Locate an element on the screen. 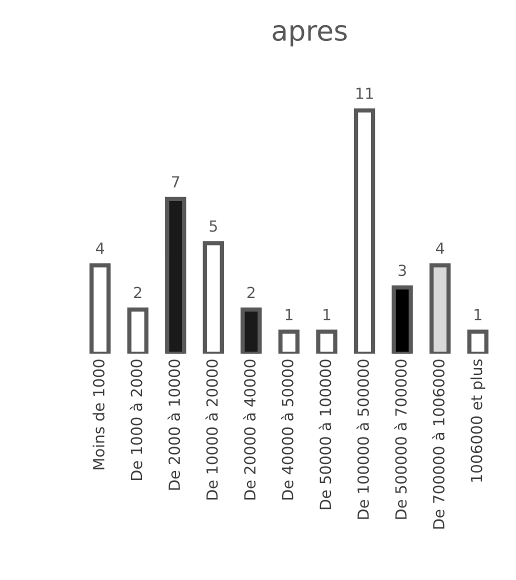 This screenshot has height=580, width=516. x-tick-label: De 50000 à 100000 is located at coordinates (325, 435).